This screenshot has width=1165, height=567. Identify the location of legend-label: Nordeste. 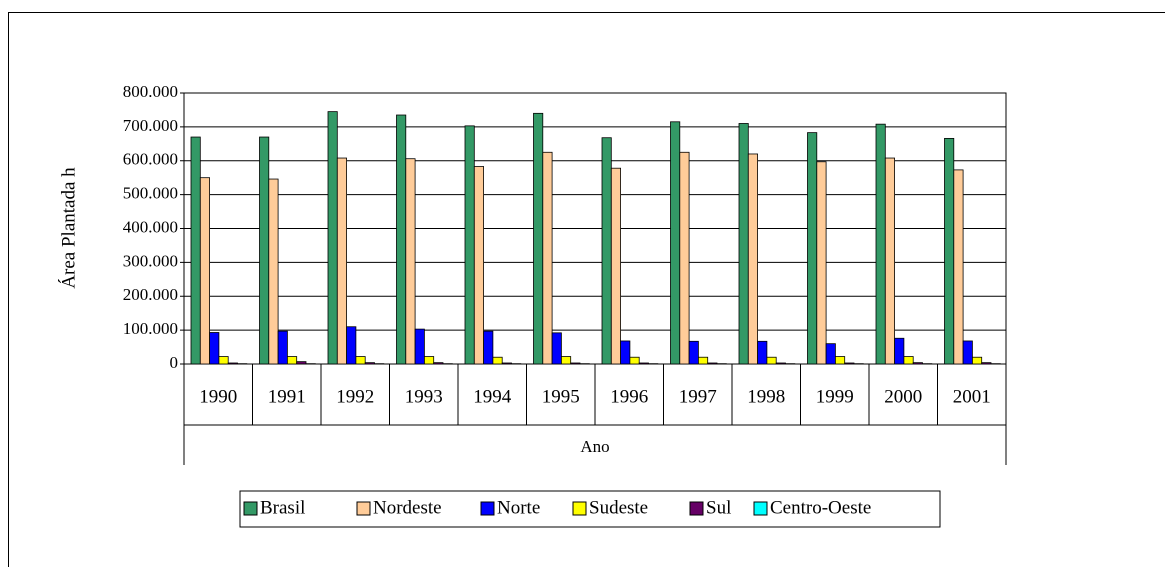
(407, 507).